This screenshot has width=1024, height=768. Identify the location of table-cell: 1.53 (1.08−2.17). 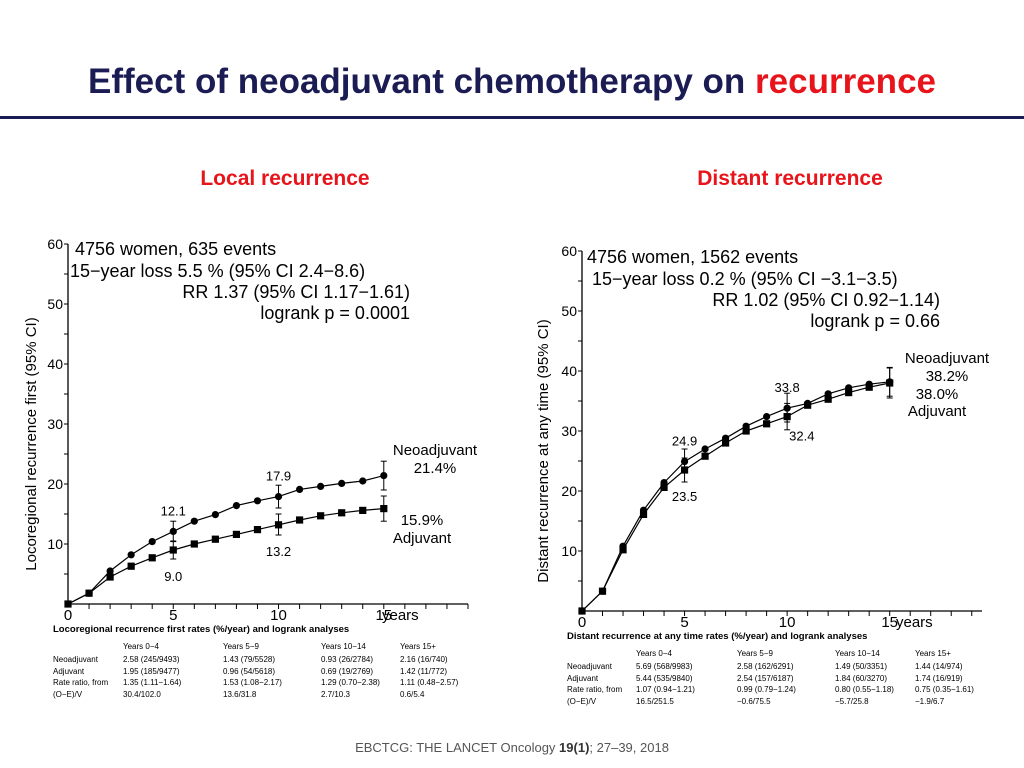
(252, 682).